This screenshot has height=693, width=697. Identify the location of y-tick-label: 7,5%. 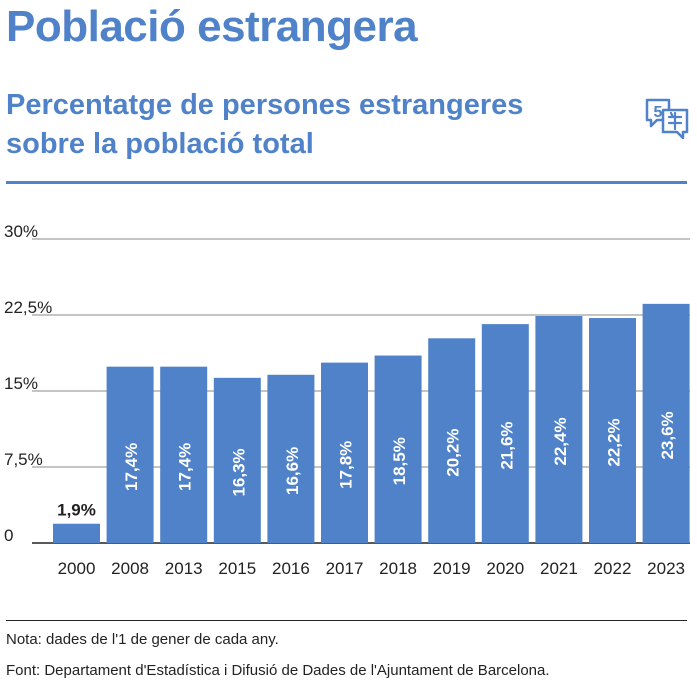
(23, 459).